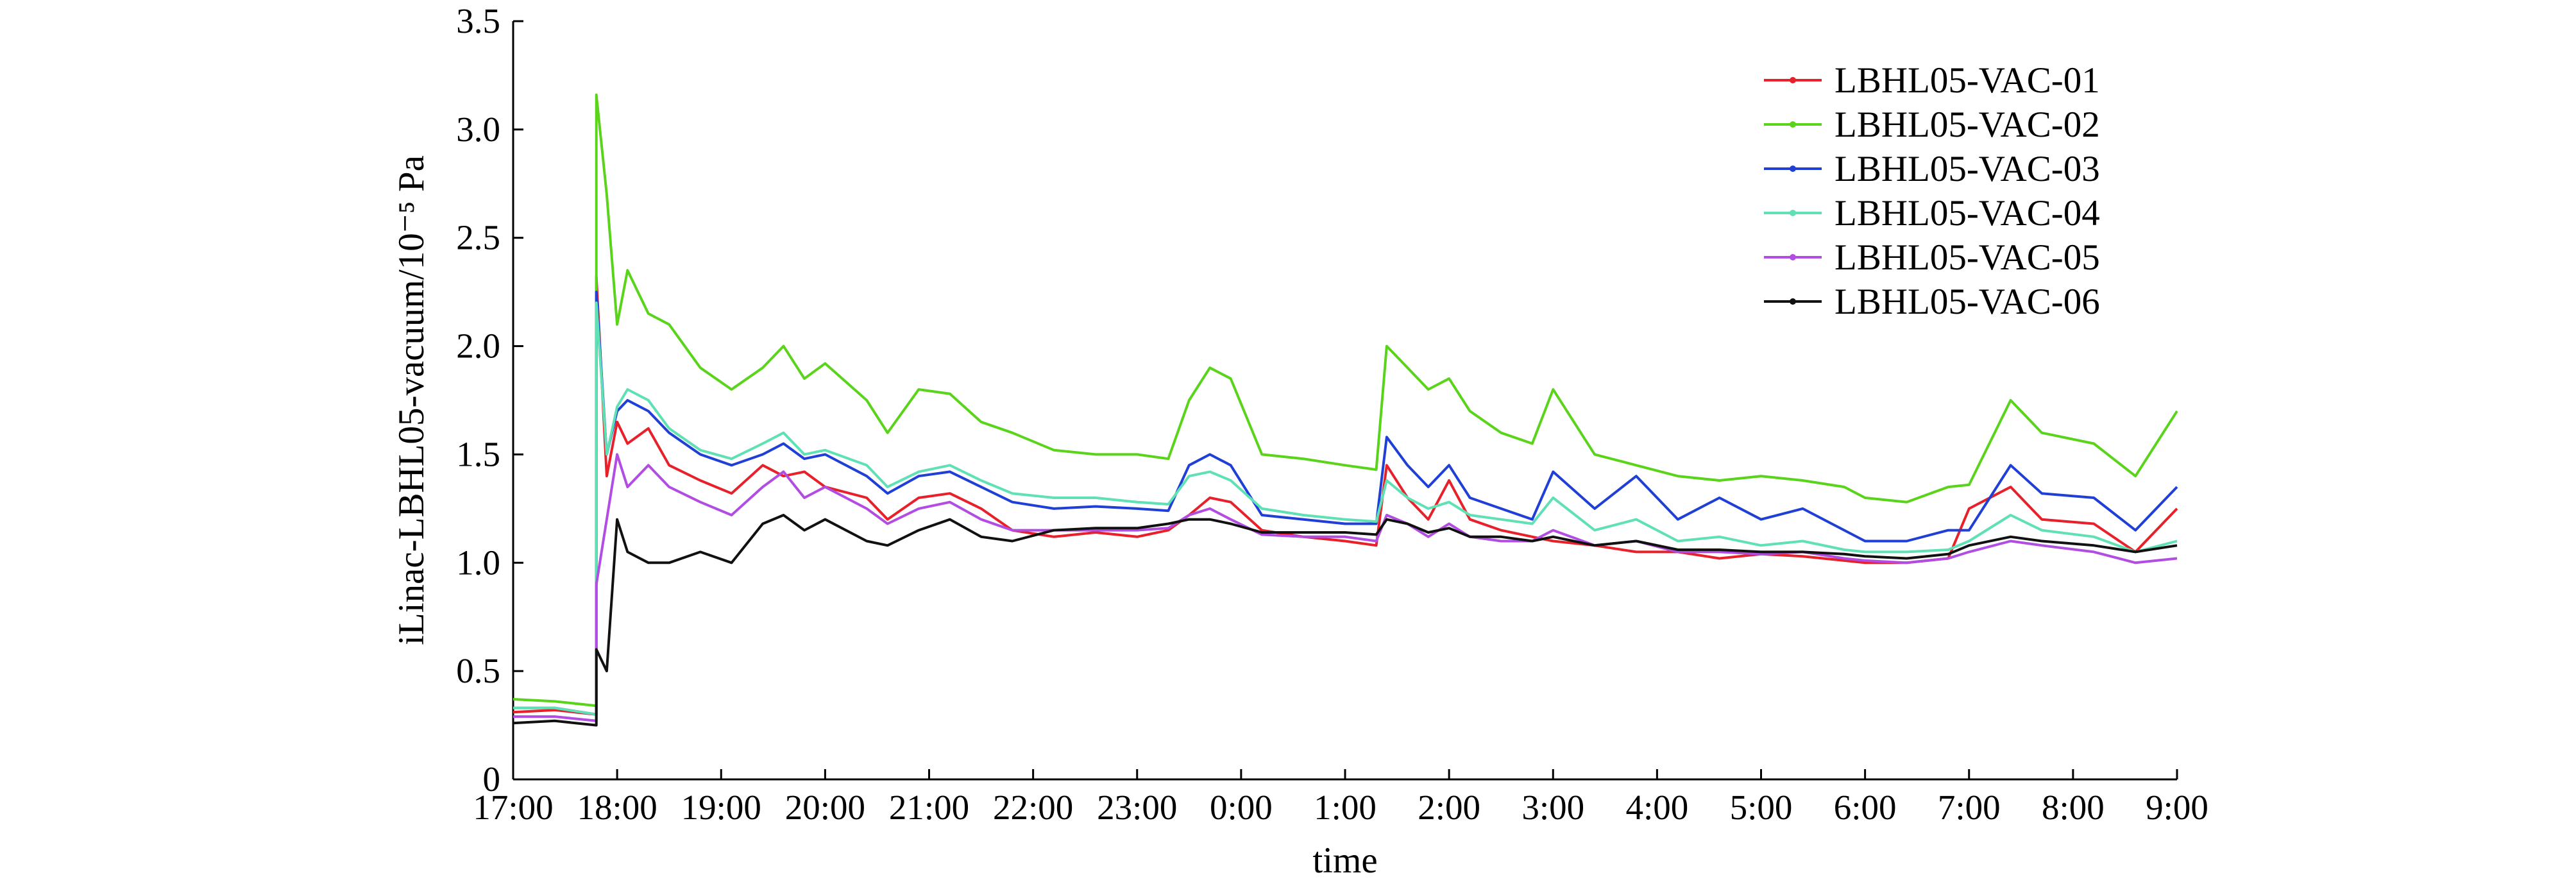 The image size is (2576, 891). What do you see at coordinates (492, 779) in the screenshot?
I see `y-tick-label: 0` at bounding box center [492, 779].